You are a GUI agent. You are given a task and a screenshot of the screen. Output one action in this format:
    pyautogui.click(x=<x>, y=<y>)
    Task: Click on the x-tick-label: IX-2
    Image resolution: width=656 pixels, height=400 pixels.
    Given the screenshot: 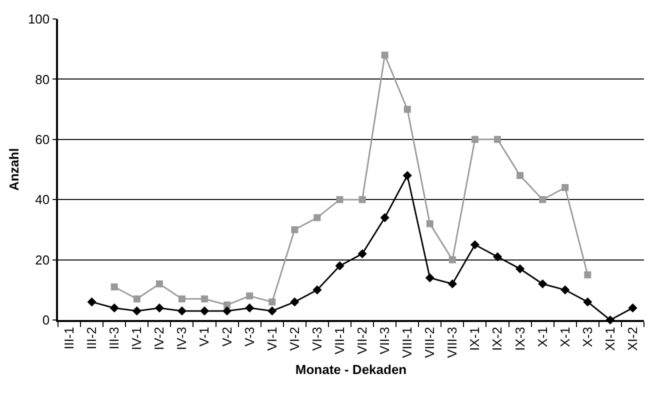 What is the action you would take?
    pyautogui.click(x=497, y=338)
    